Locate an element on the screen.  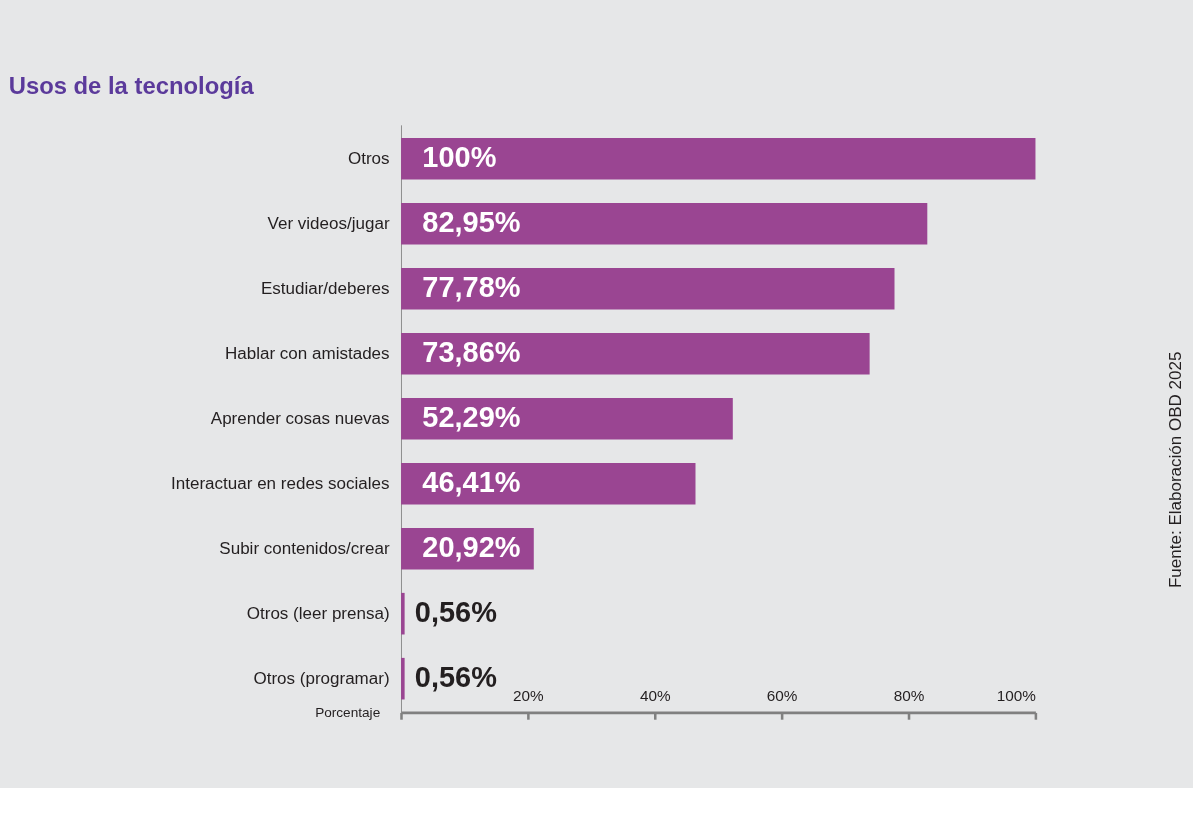
x-axis-title: Porcentaje is located at coordinates (348, 713).